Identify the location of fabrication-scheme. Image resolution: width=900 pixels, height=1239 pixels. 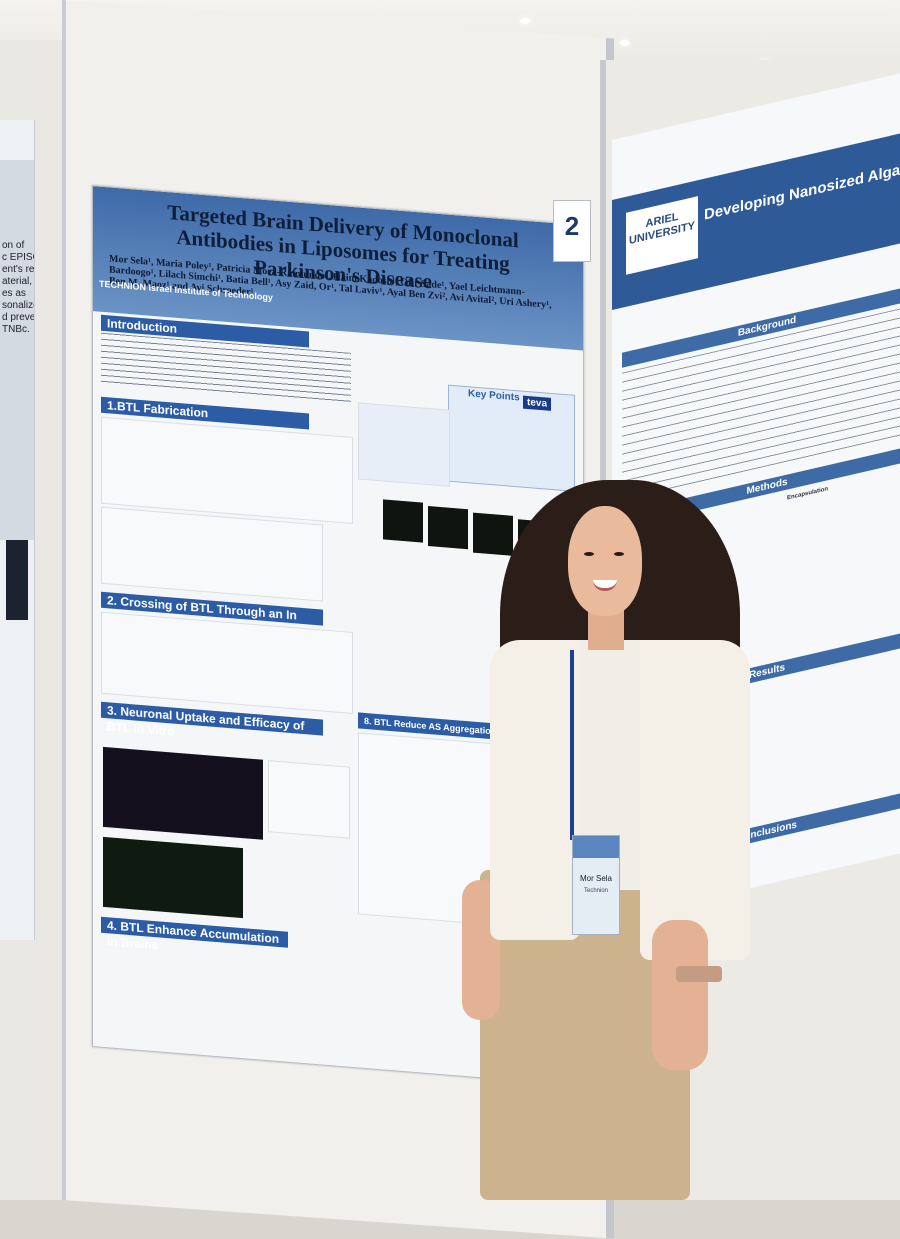
(227, 470).